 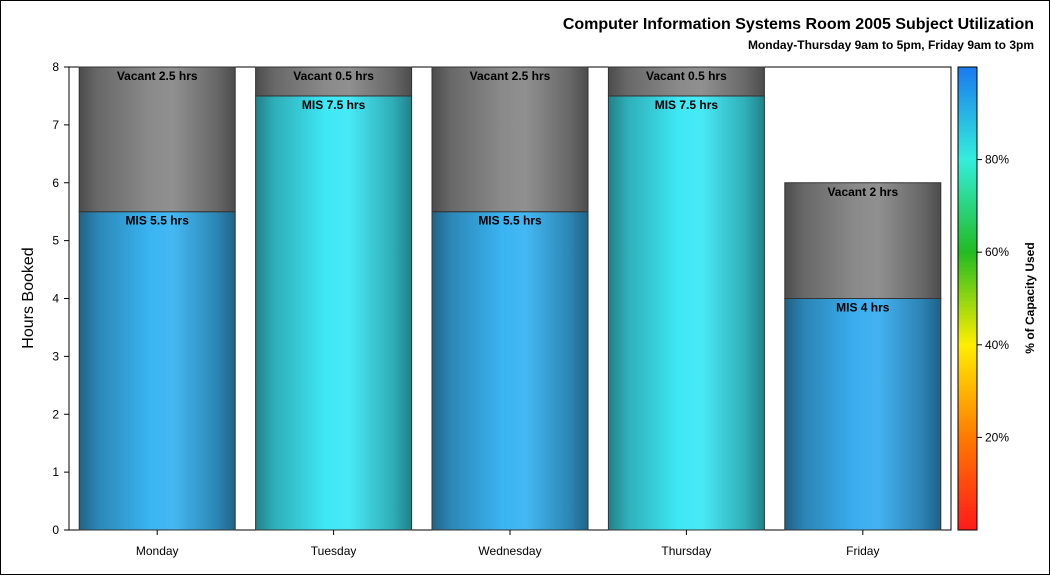 What do you see at coordinates (55, 67) in the screenshot?
I see `y-tick-label: 8` at bounding box center [55, 67].